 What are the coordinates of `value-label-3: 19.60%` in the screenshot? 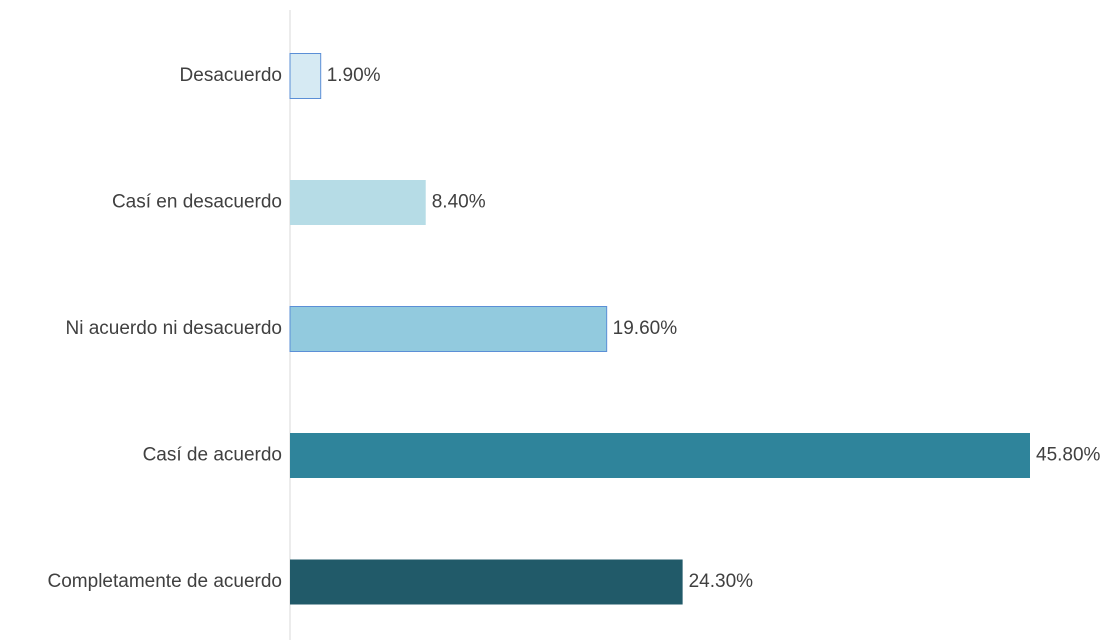 It's located at (645, 328).